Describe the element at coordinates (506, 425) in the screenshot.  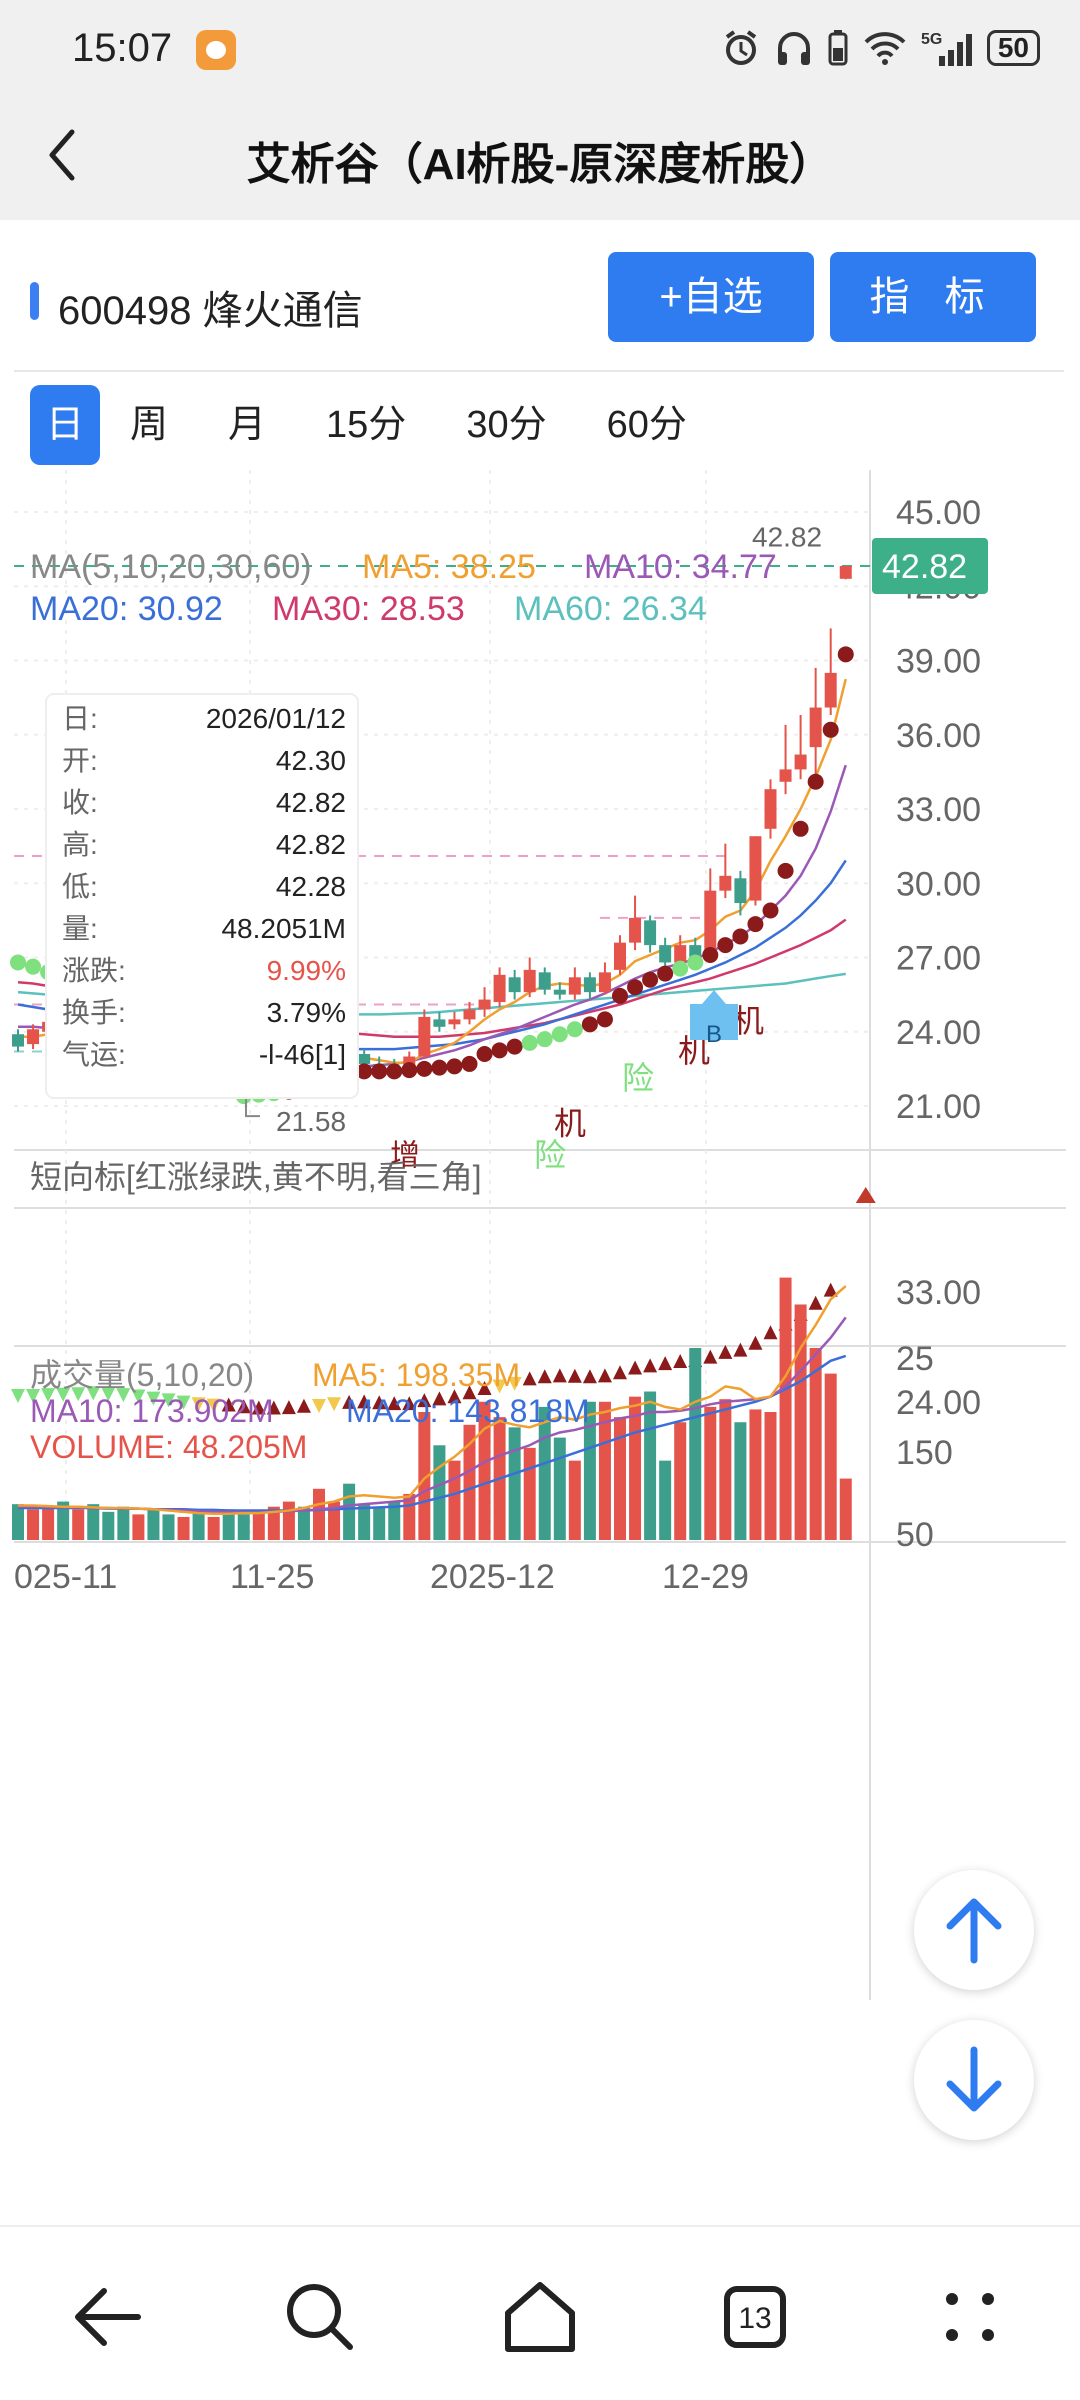
I see `tab-30min: 30分` at that location.